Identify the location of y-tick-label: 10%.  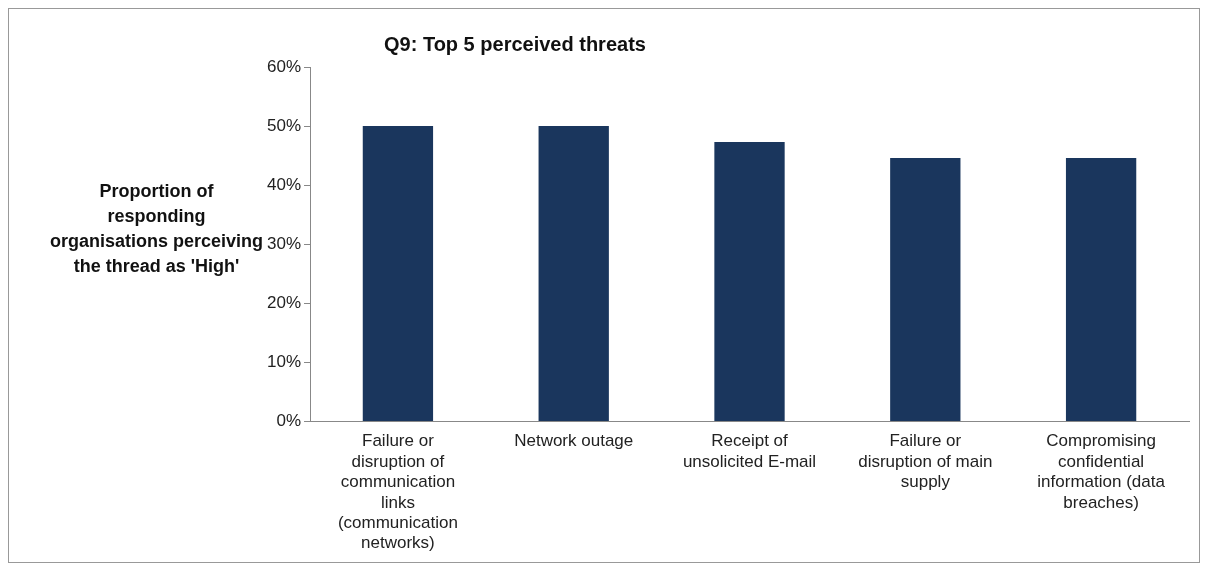
(284, 362).